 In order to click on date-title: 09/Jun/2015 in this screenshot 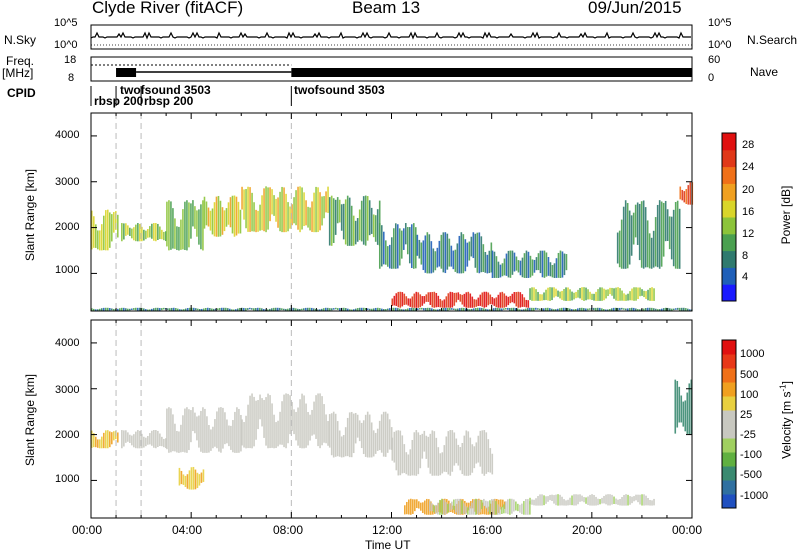, I will do `click(635, 8)`.